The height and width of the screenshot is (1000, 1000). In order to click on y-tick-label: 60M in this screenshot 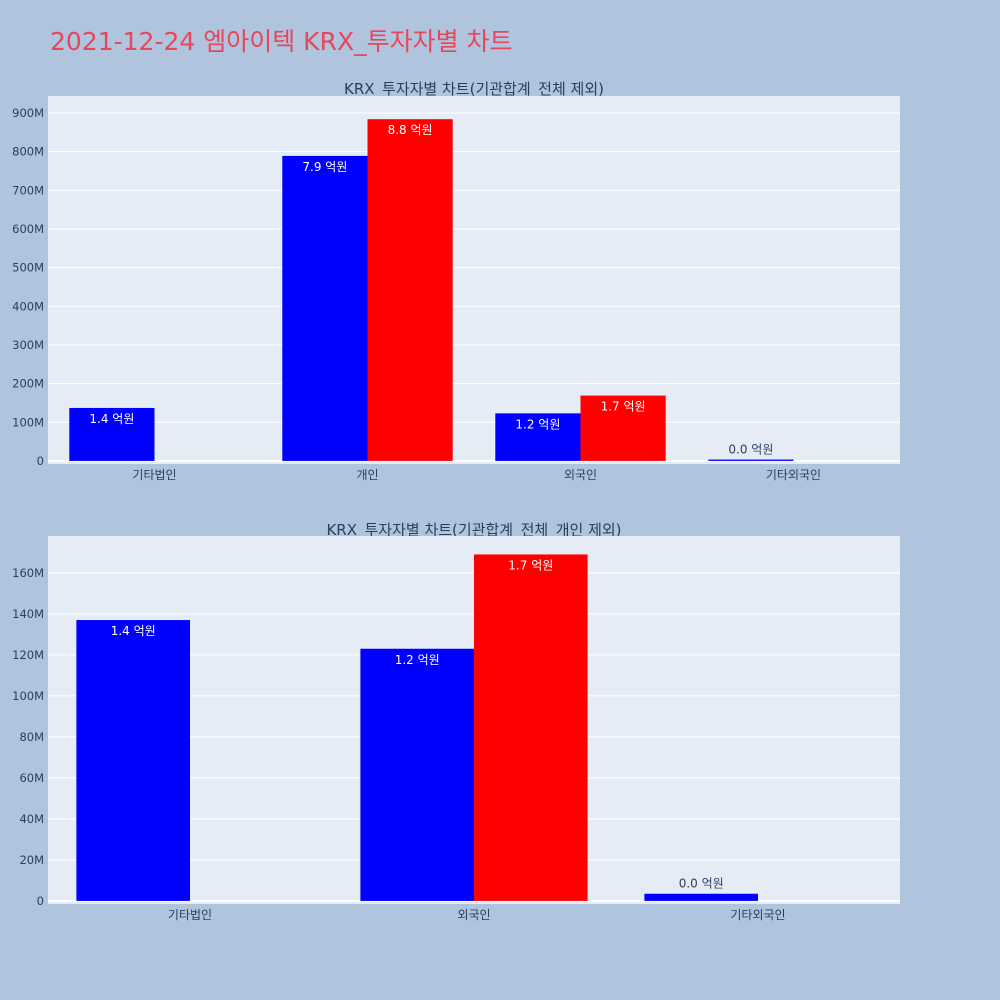, I will do `click(31, 778)`.